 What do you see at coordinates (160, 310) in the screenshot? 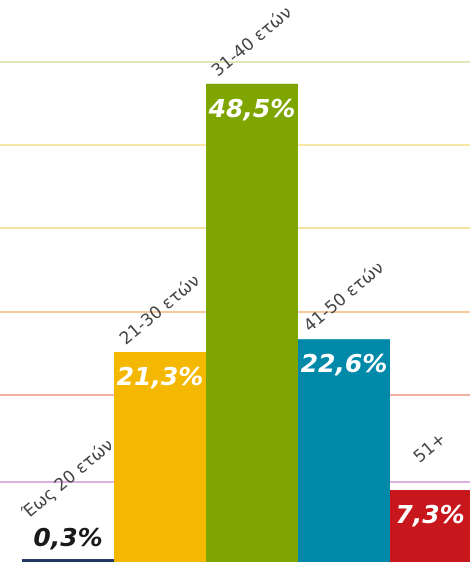
I see `category-label: 21-30 ετών` at bounding box center [160, 310].